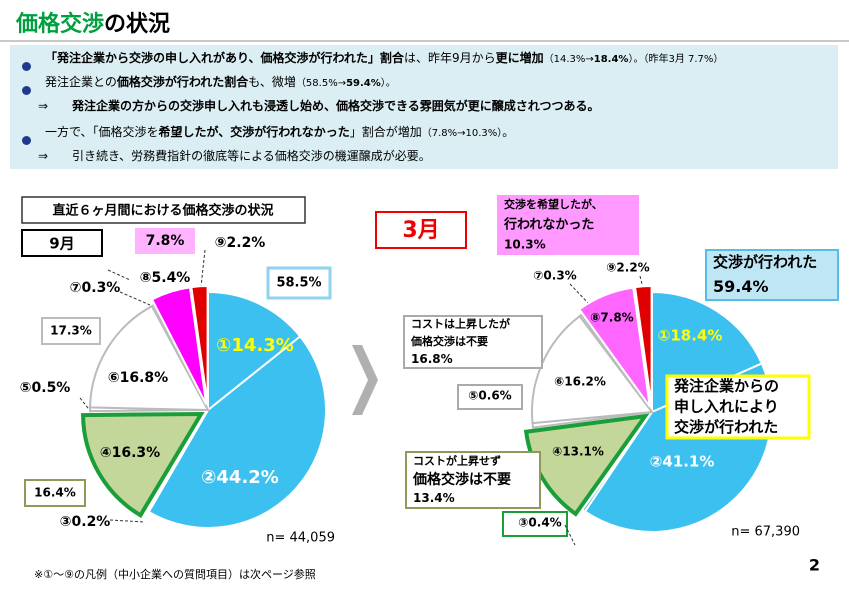  What do you see at coordinates (45, 388) in the screenshot?
I see `slice-label: ⑤0.5%` at bounding box center [45, 388].